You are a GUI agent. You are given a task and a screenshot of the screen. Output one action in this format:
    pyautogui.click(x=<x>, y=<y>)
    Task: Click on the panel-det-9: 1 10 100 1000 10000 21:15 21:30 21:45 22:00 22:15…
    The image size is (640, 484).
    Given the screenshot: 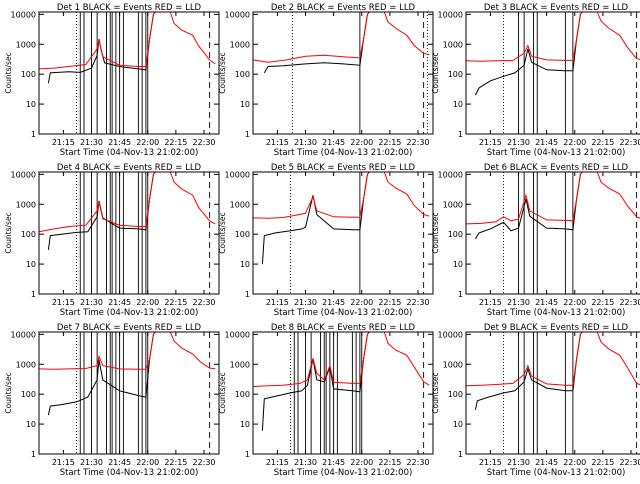 What is the action you would take?
    pyautogui.click(x=535, y=400)
    